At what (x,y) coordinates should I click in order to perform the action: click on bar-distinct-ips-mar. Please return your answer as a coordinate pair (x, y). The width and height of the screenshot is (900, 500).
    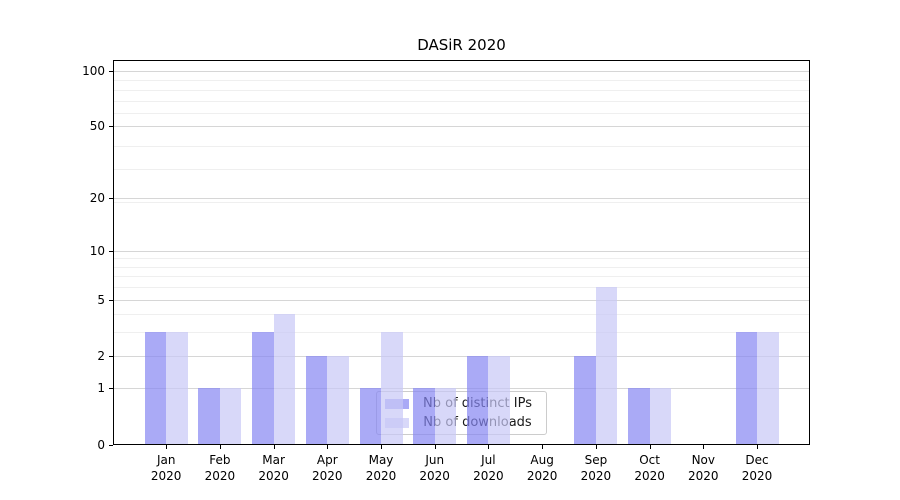
    Looking at the image, I should click on (263, 388).